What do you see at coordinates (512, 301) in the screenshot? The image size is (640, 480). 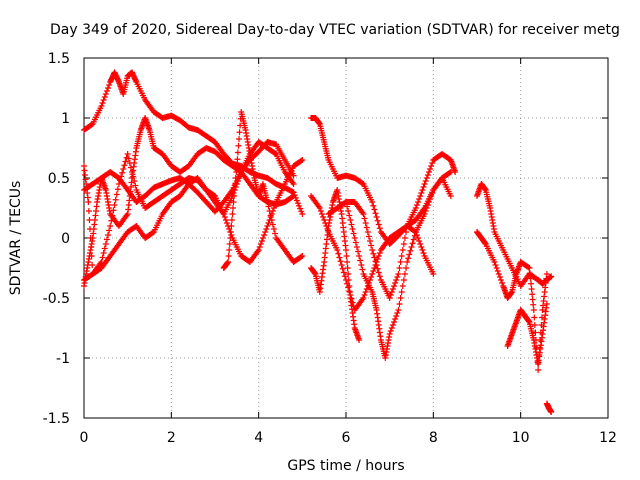 I see `series-arc-m` at bounding box center [512, 301].